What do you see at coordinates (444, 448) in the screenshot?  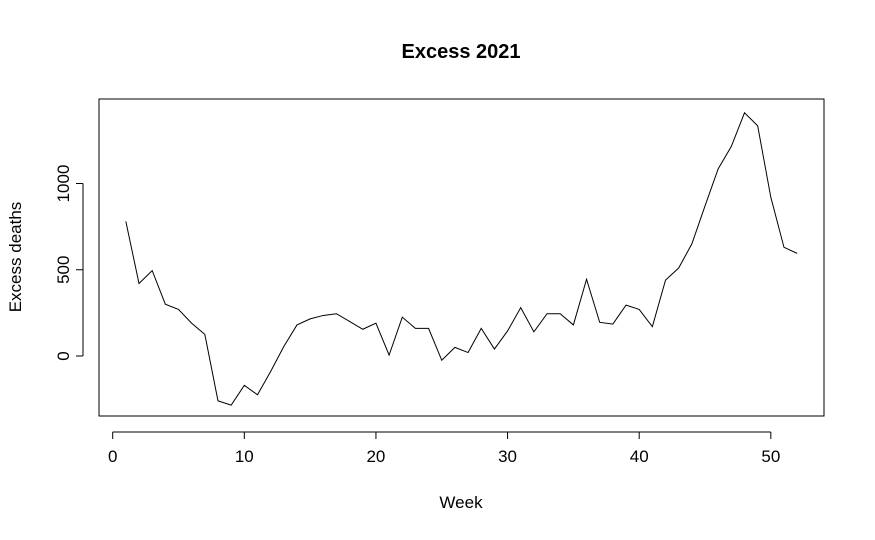 I see `x-axis: 0 10 20 30 40 50` at bounding box center [444, 448].